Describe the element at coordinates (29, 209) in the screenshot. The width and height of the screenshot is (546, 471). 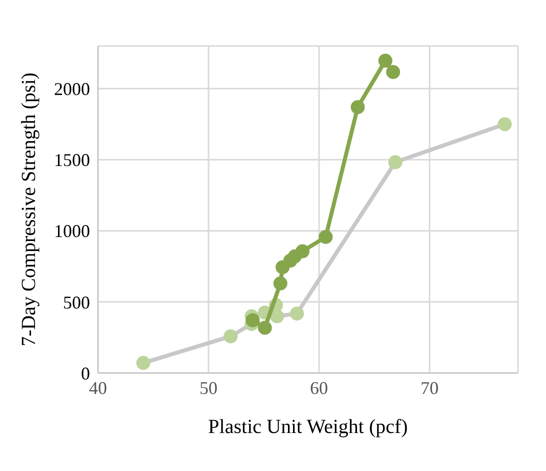
I see `y-axis-title: 7-Day Compressive Strength (psi)` at that location.